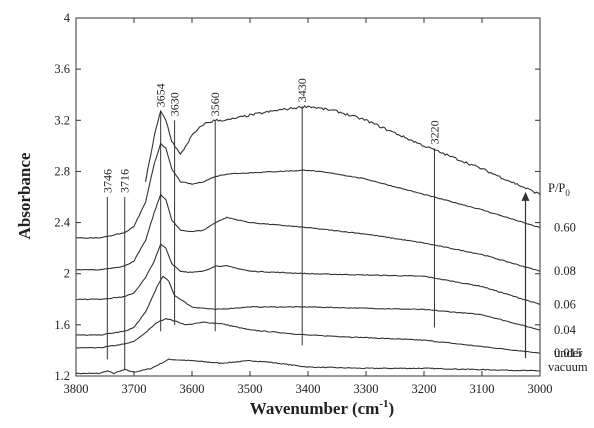 Image resolution: width=594 pixels, height=428 pixels. Describe the element at coordinates (107, 181) in the screenshot. I see `peak-marker-label: 3746` at that location.